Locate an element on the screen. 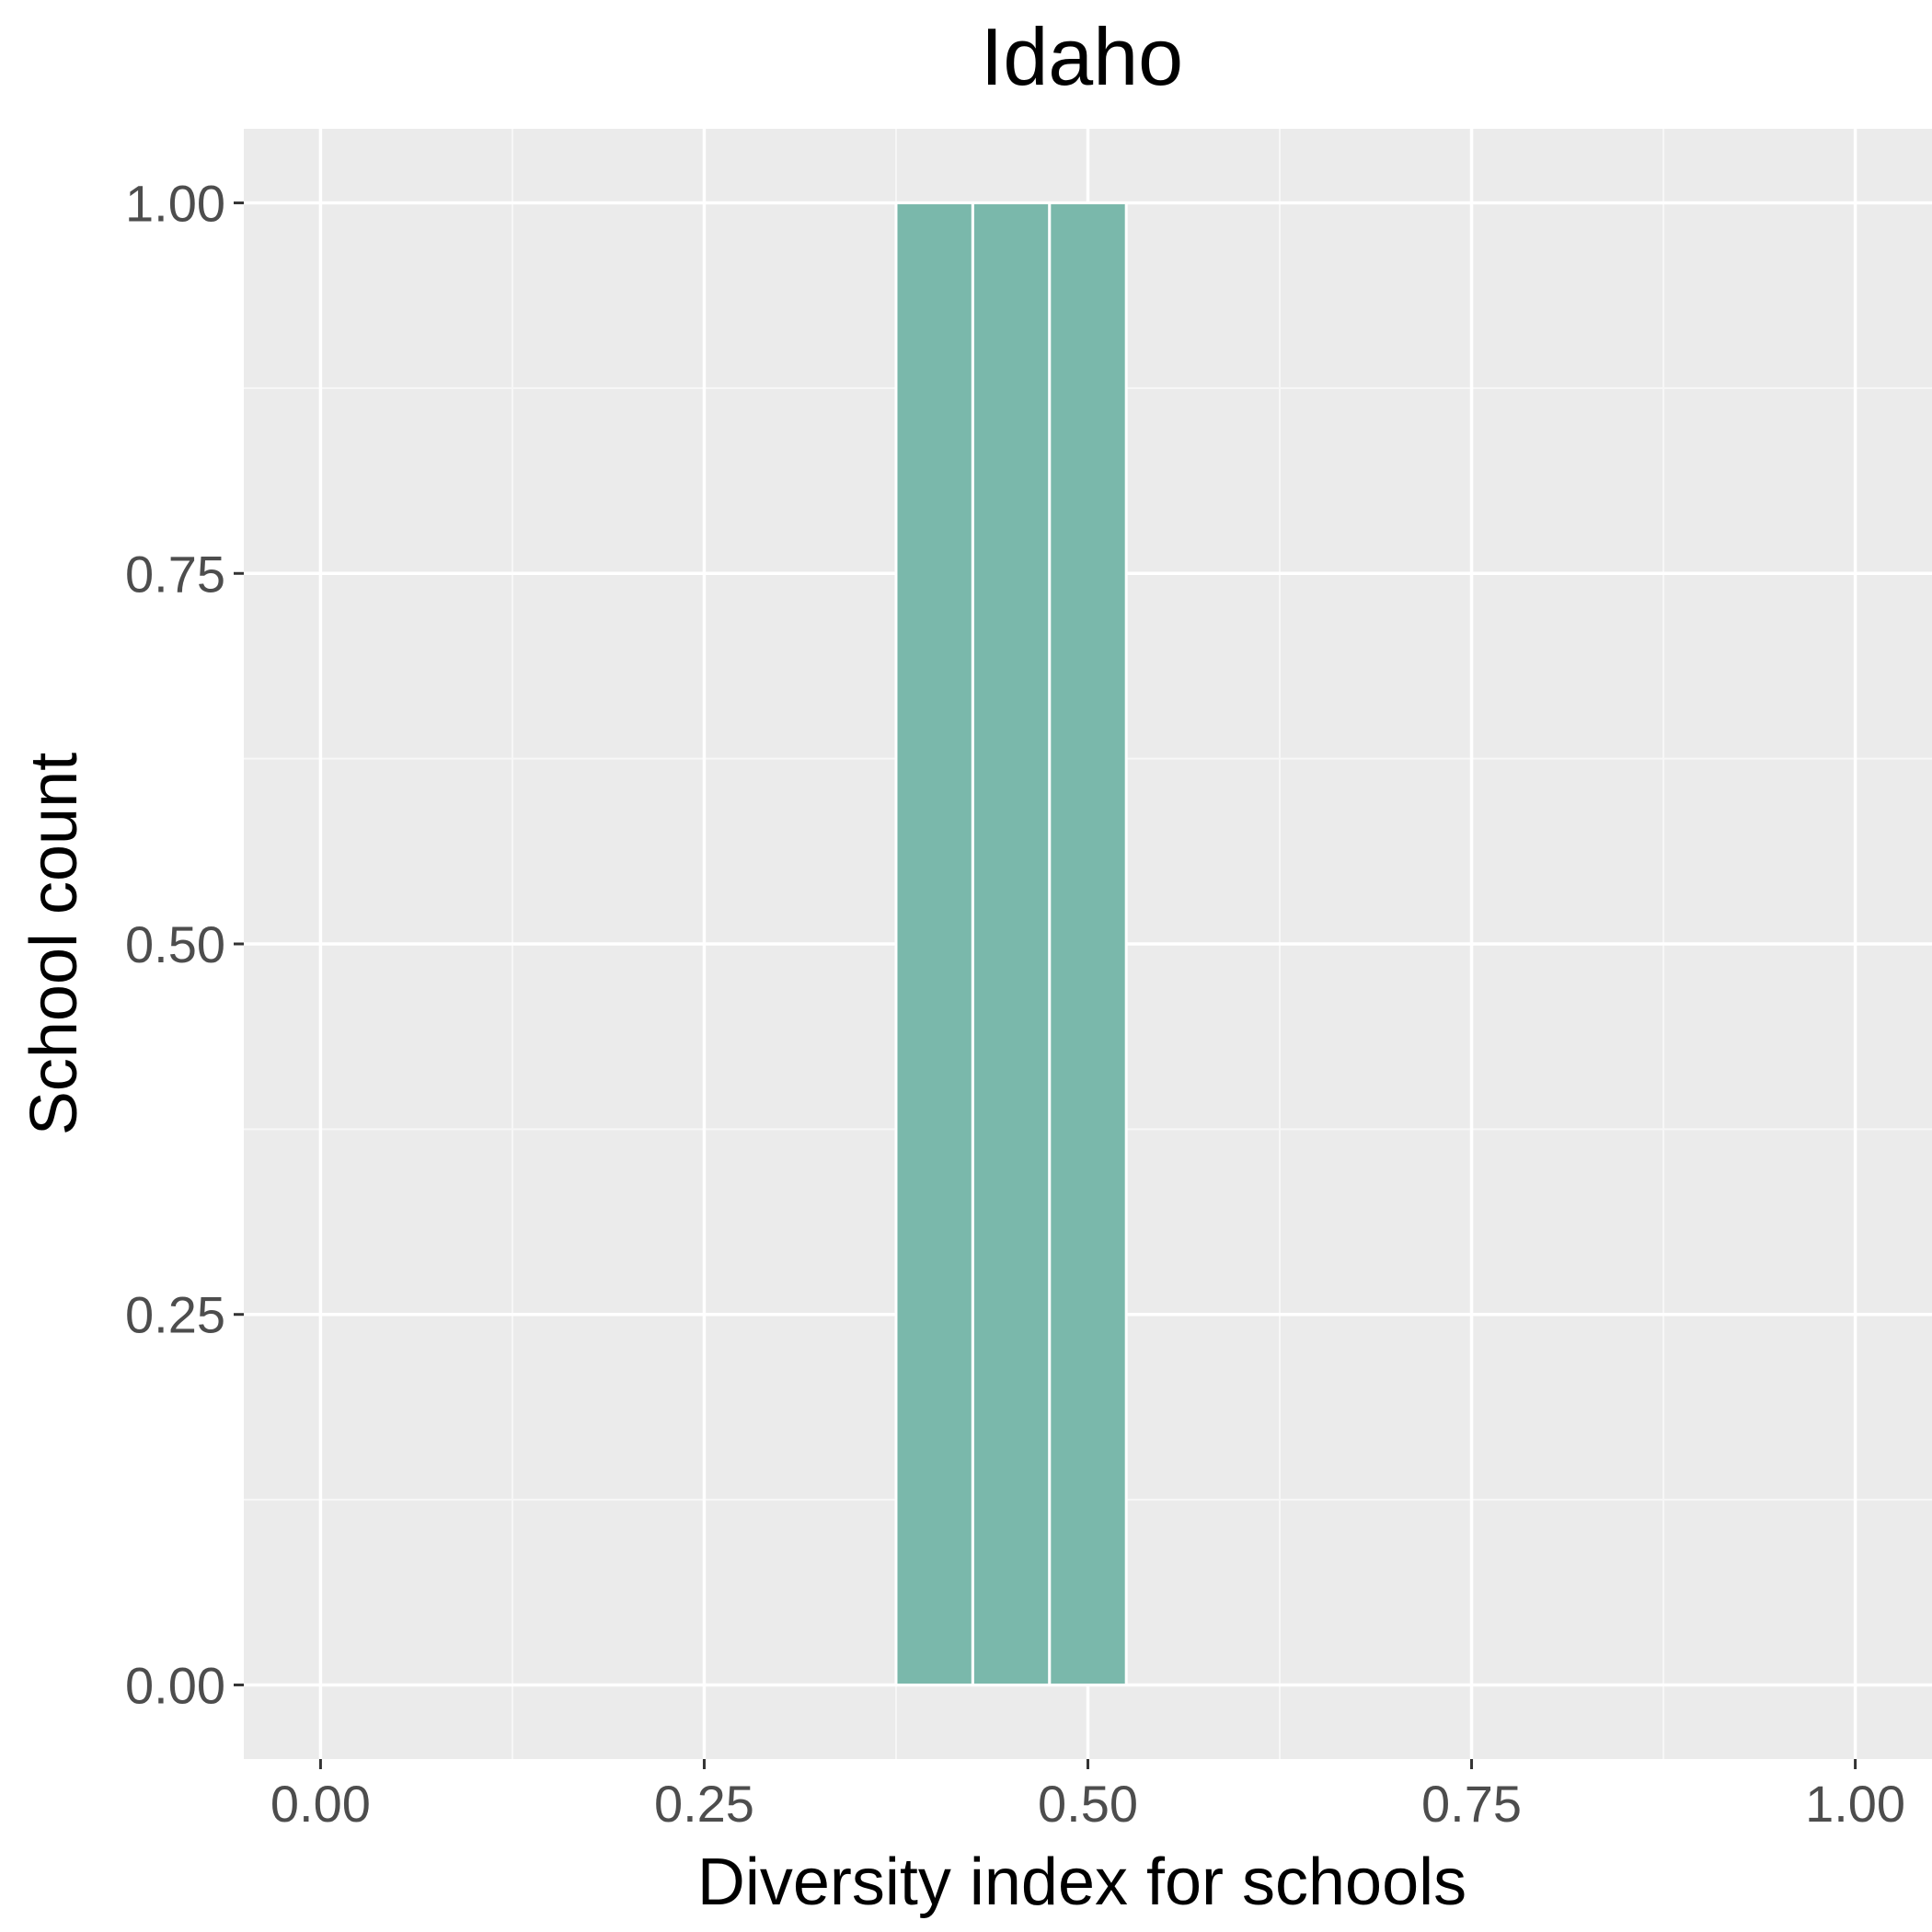 Image resolution: width=1932 pixels, height=1932 pixels. x-axis: 0.00 0.25 0.50 0.75 1.00 is located at coordinates (1087, 1796).